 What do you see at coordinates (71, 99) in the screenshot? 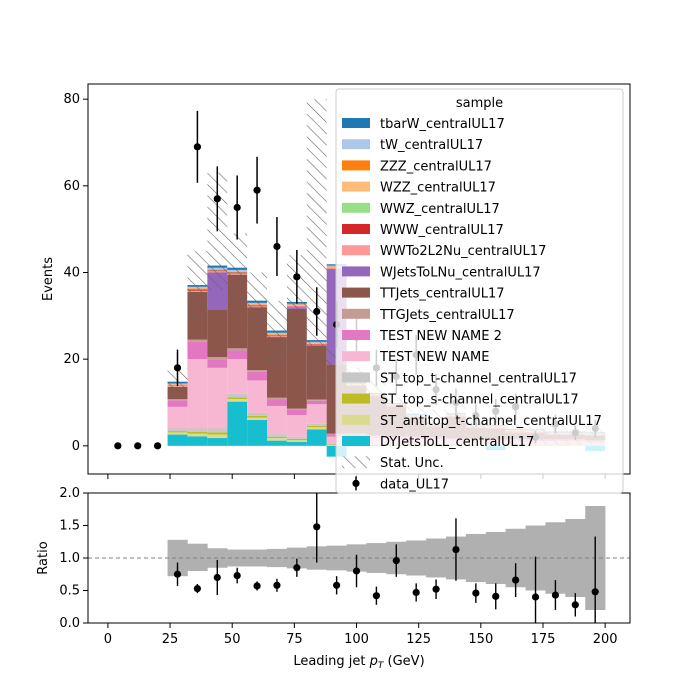
I see `main-ytick-label-4: 80` at bounding box center [71, 99].